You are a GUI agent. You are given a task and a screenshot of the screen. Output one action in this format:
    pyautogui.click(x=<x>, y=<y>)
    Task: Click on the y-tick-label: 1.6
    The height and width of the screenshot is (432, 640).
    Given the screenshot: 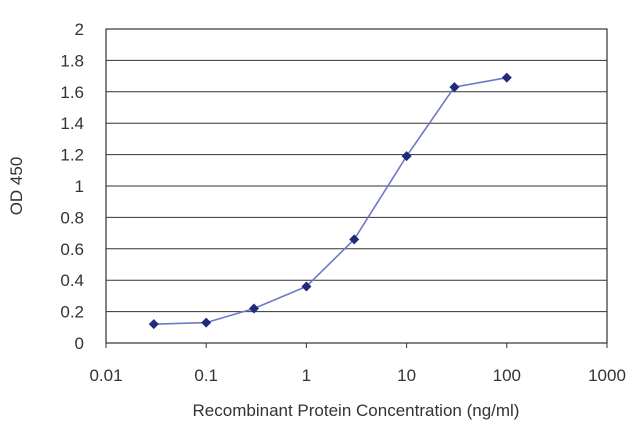 What is the action you would take?
    pyautogui.click(x=72, y=92)
    